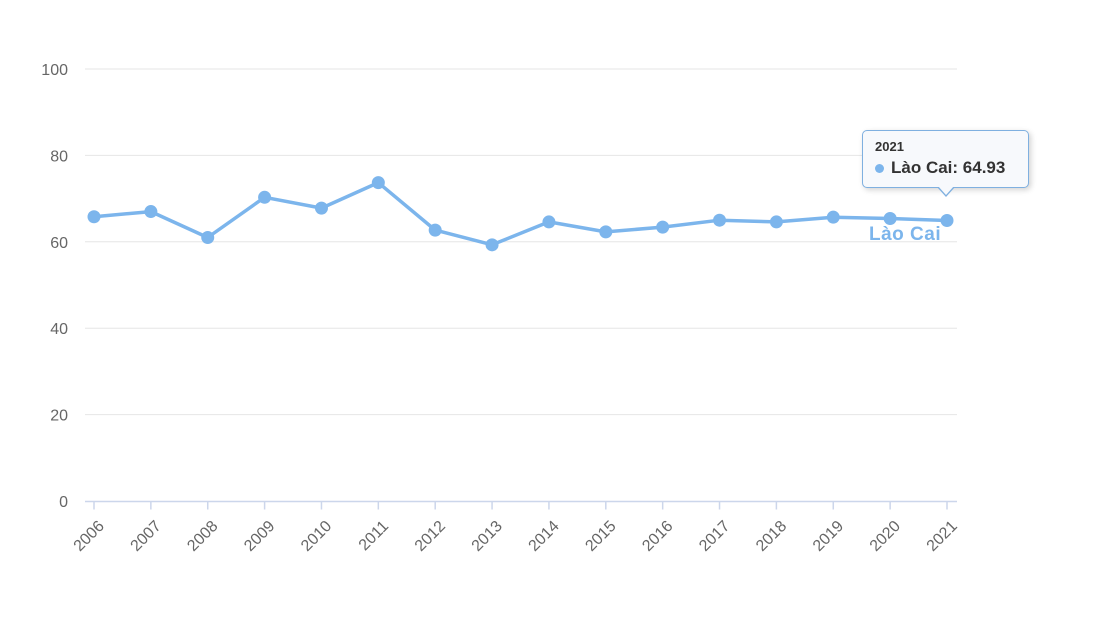 This screenshot has width=1100, height=624. I want to click on chart-tooltip: 2021 Lào Cai: 64.93, so click(945, 163).